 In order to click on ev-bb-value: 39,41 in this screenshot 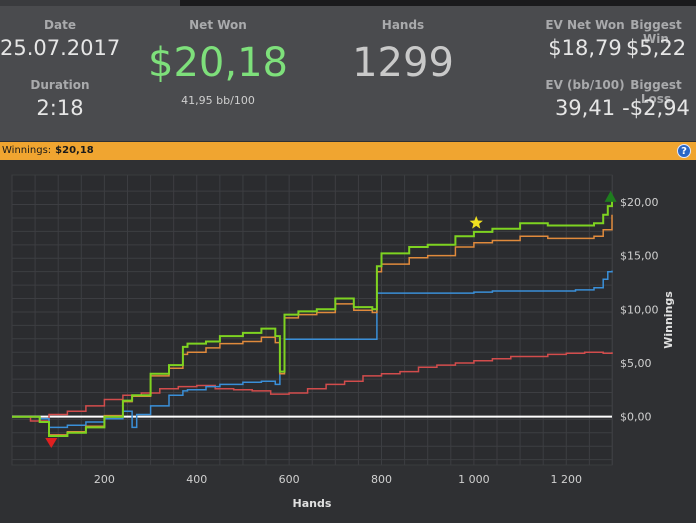, I will do `click(585, 108)`.